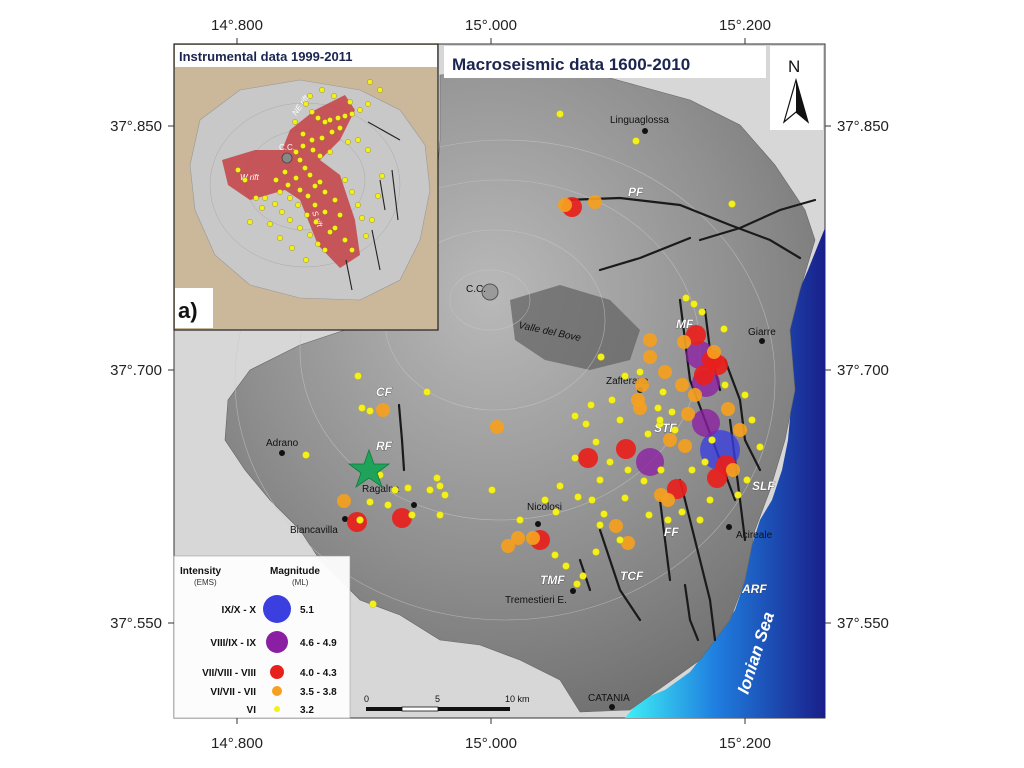 The width and height of the screenshot is (1024, 768). I want to click on legend-row: VIII/IX - IX 4.6 - 4.9, so click(273, 642).